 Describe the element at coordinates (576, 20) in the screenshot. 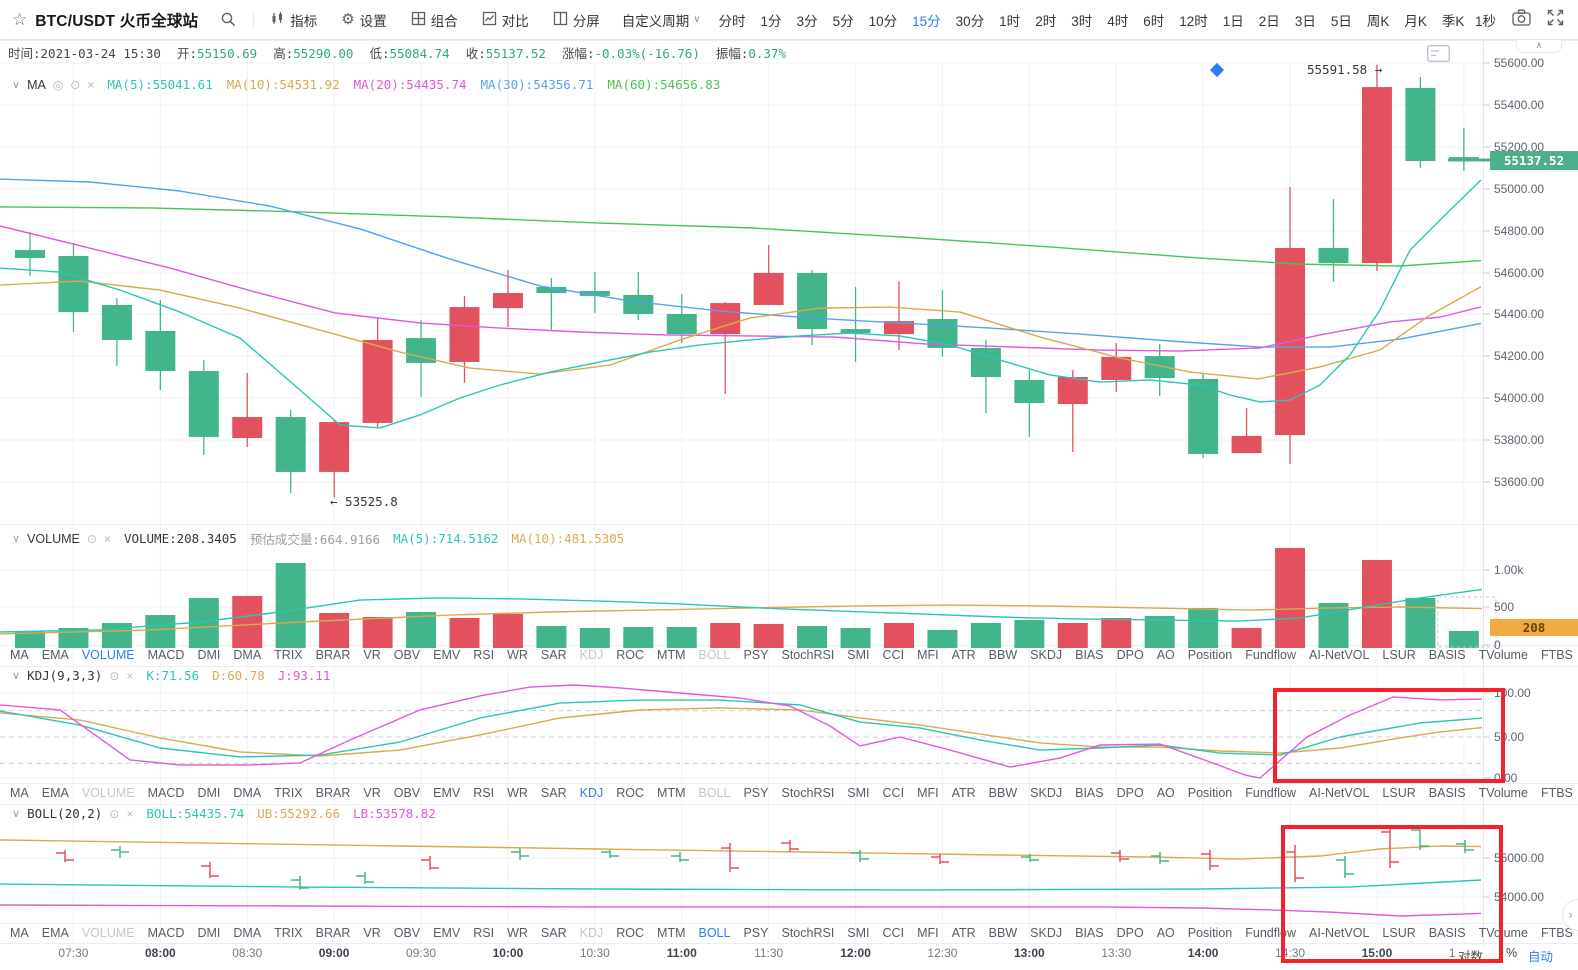

I see `toolbar-action-split: 分屏` at that location.